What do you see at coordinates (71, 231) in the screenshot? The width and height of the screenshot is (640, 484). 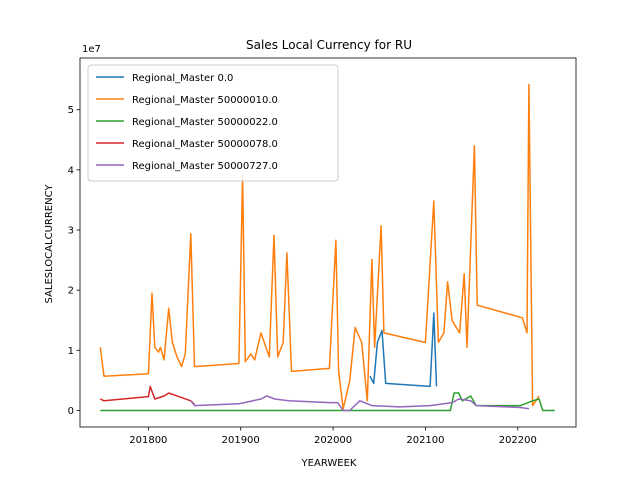 I see `y-tick-label: 3` at bounding box center [71, 231].